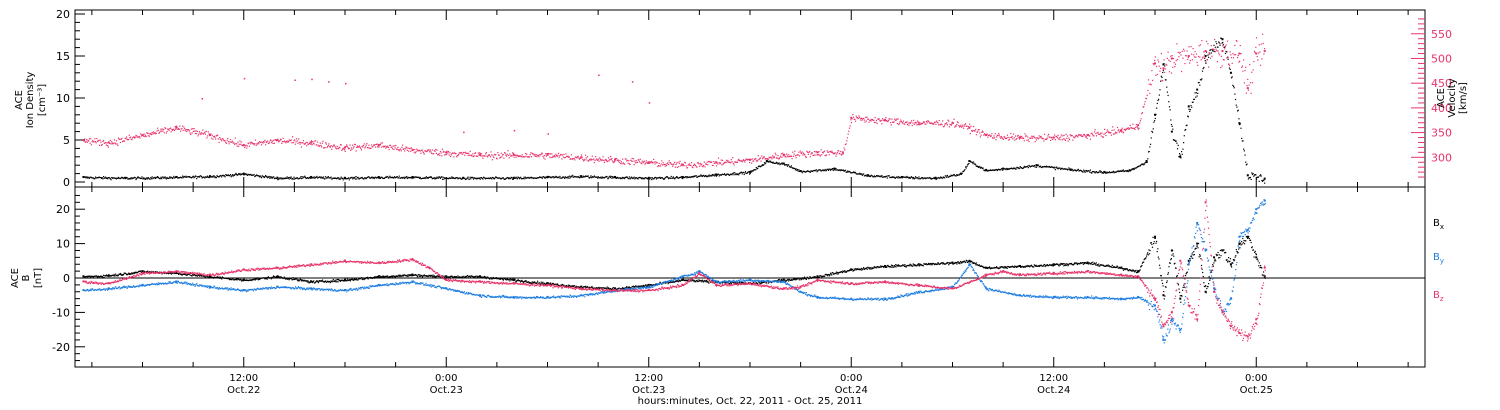  What do you see at coordinates (312, 79) in the screenshot?
I see `density-outlier-point` at bounding box center [312, 79].